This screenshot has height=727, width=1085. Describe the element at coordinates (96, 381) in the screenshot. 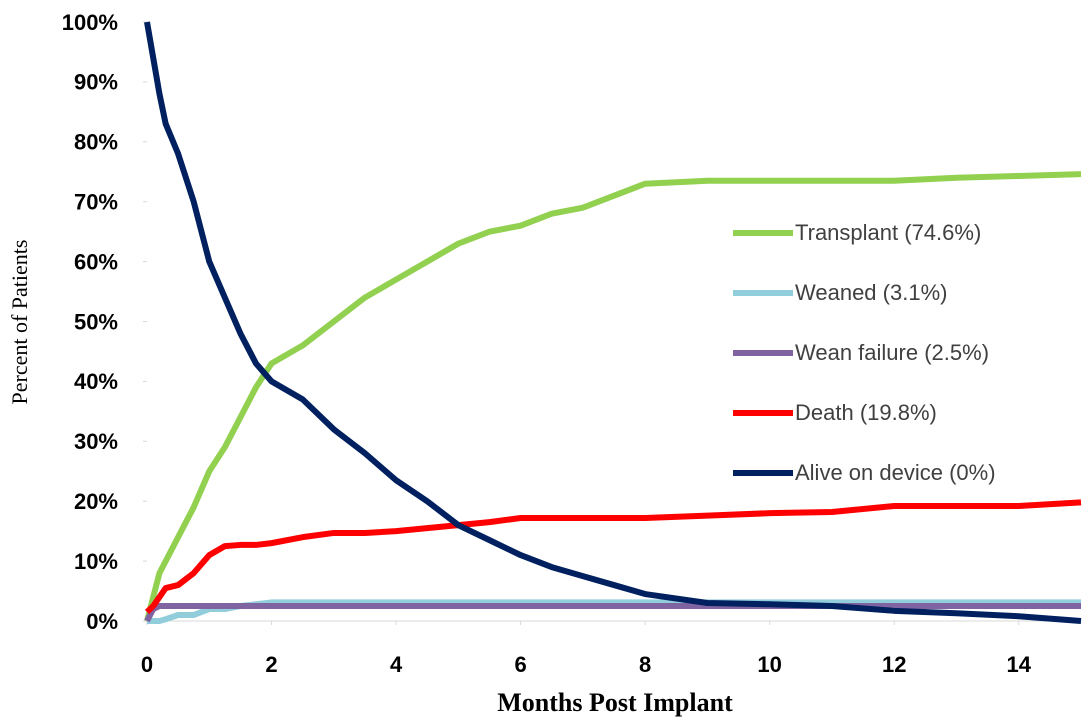

I see `y-tick-label: 40%` at that location.